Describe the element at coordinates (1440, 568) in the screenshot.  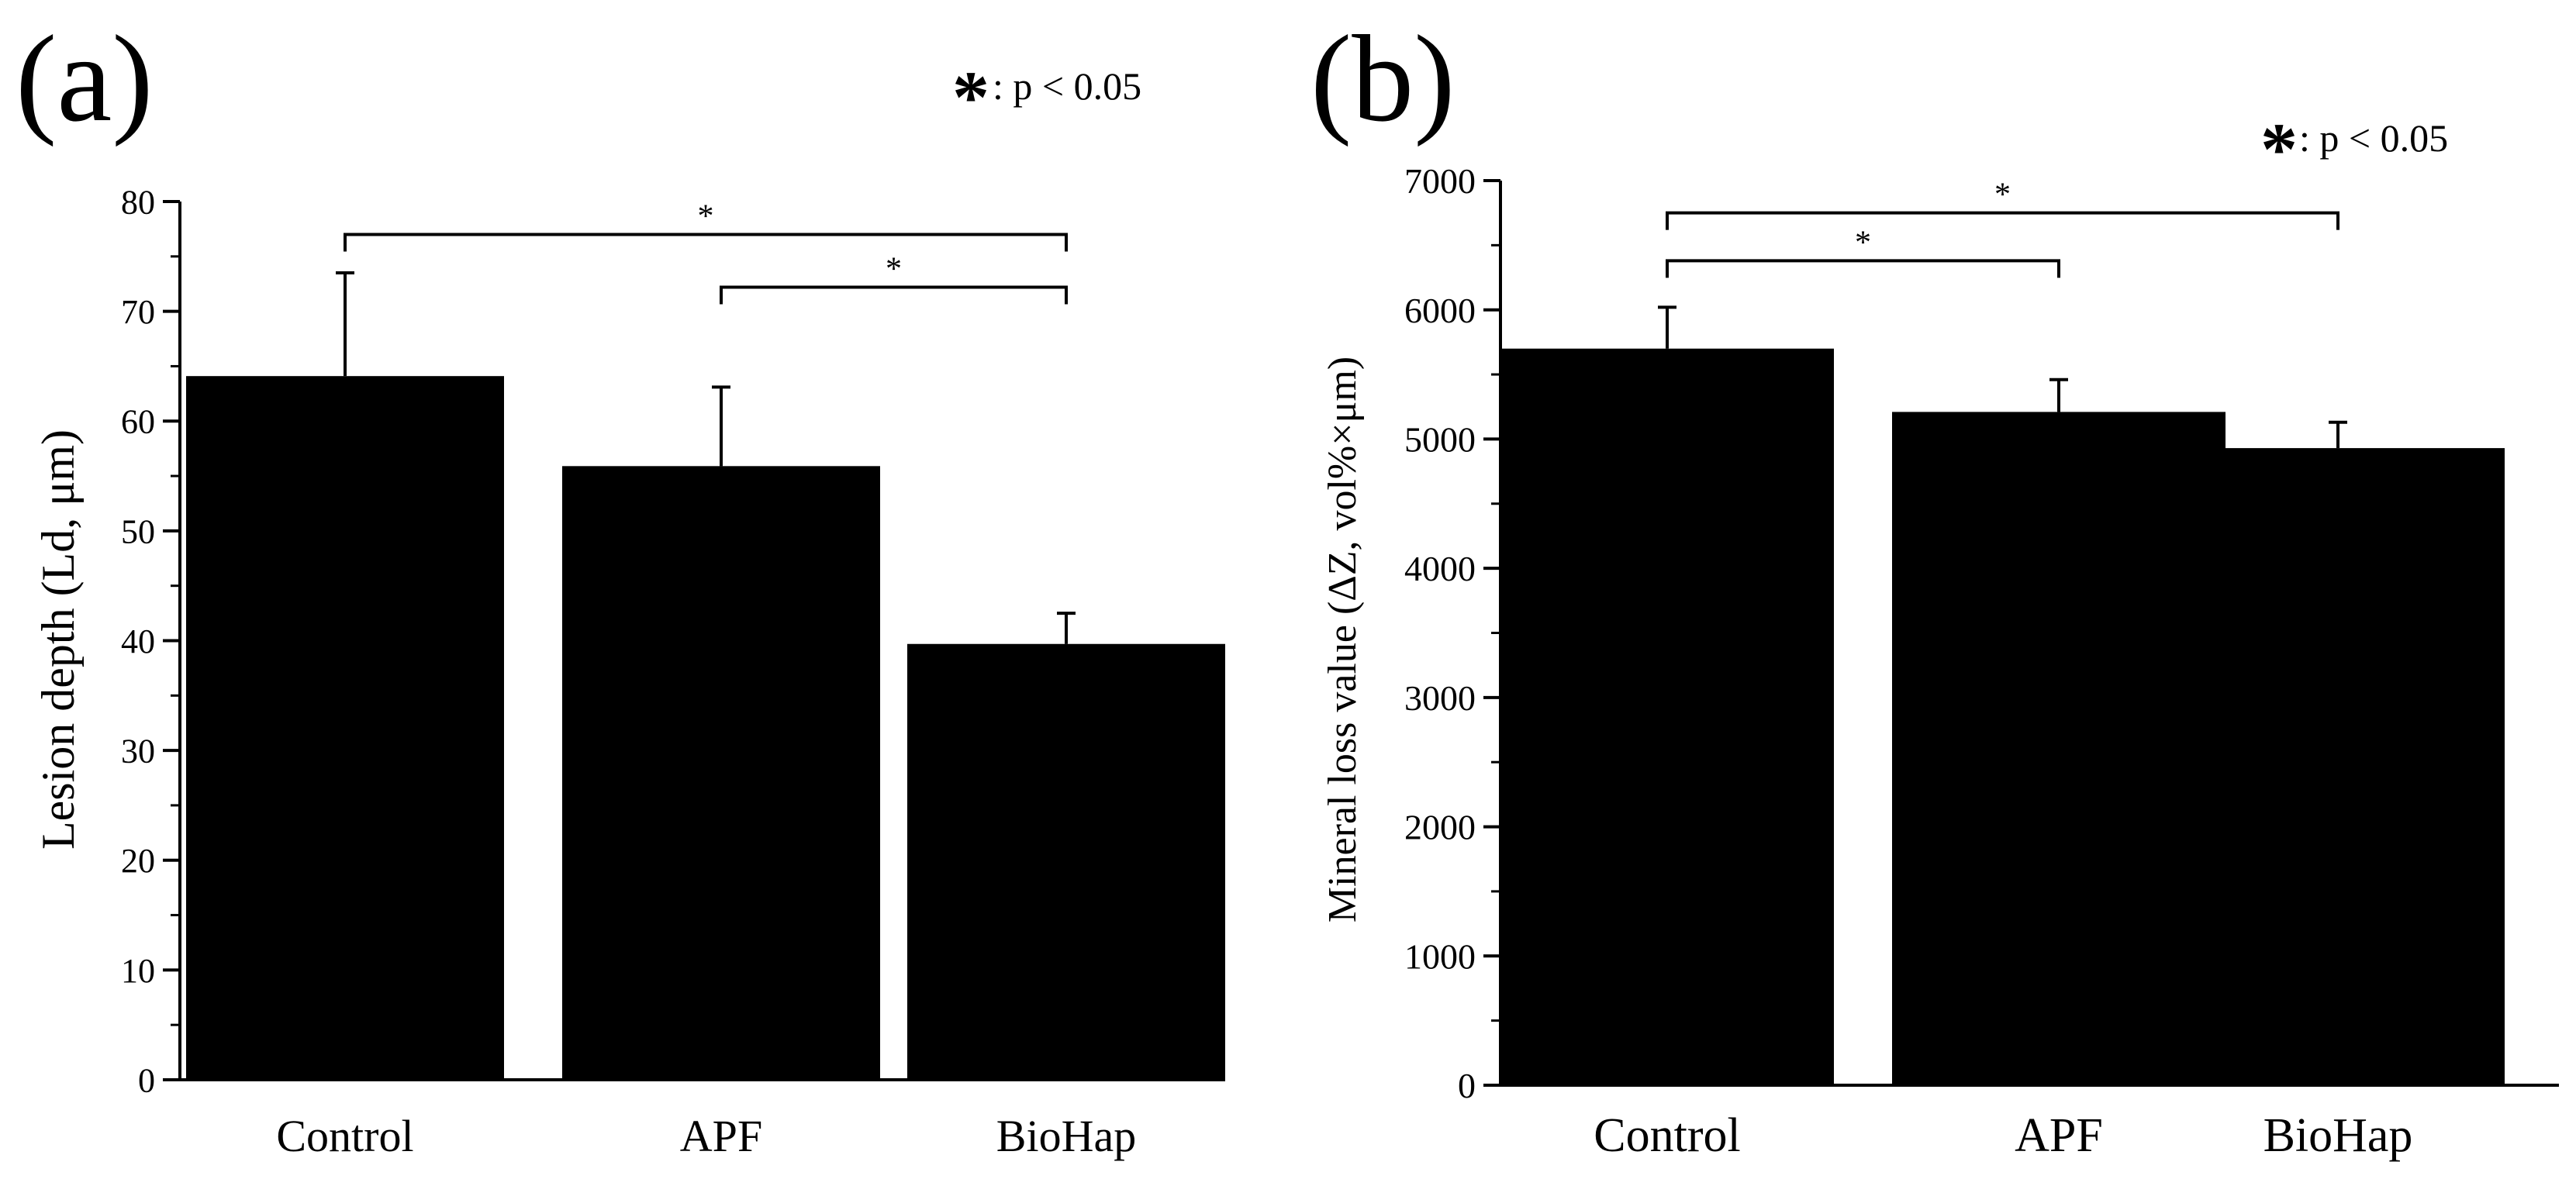
I see `y-tick-label: 4000` at that location.